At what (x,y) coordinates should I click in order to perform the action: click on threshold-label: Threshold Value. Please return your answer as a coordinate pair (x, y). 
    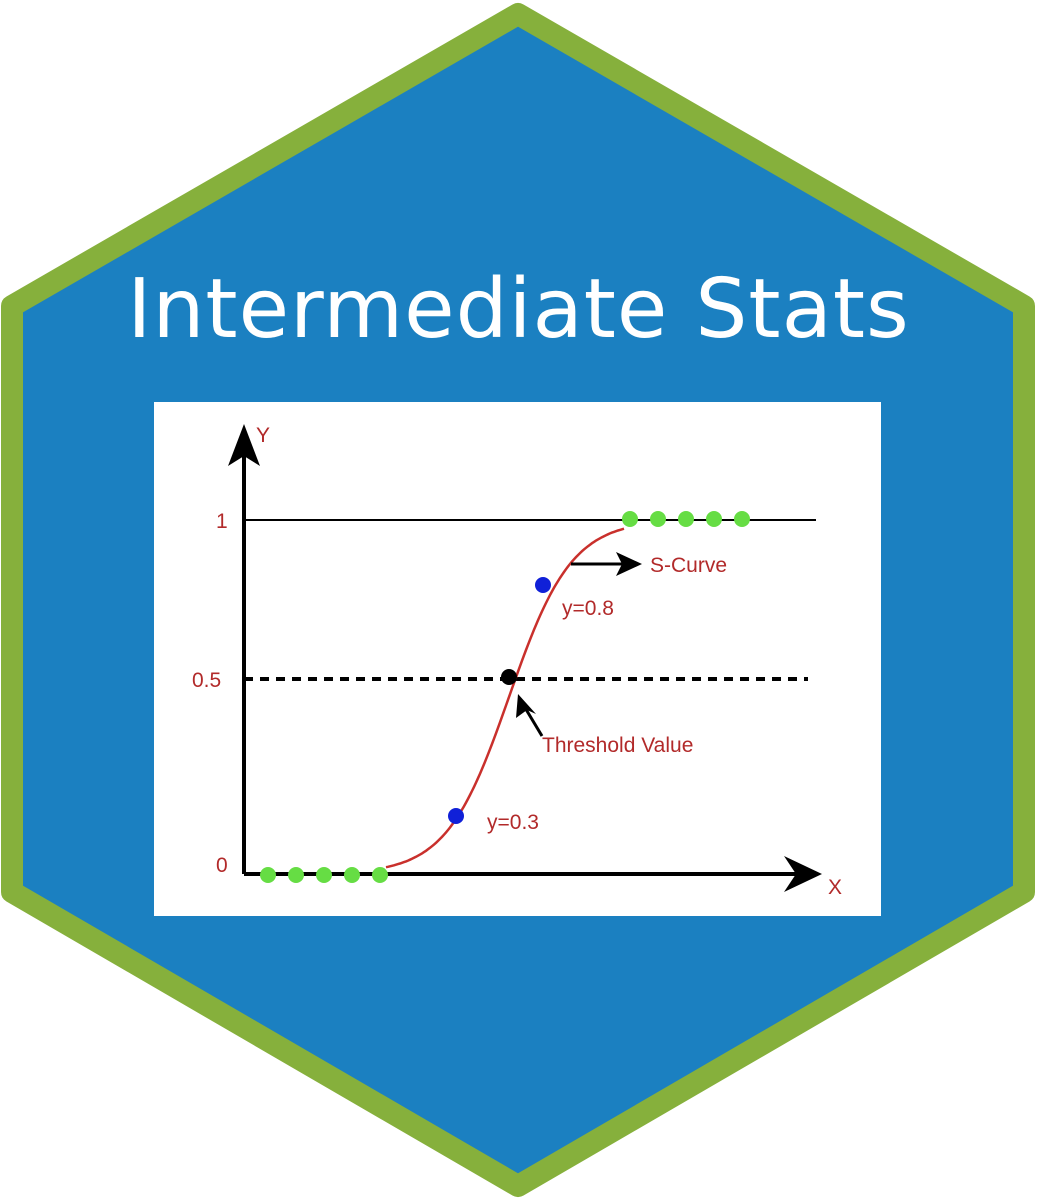
    Looking at the image, I should click on (617, 745).